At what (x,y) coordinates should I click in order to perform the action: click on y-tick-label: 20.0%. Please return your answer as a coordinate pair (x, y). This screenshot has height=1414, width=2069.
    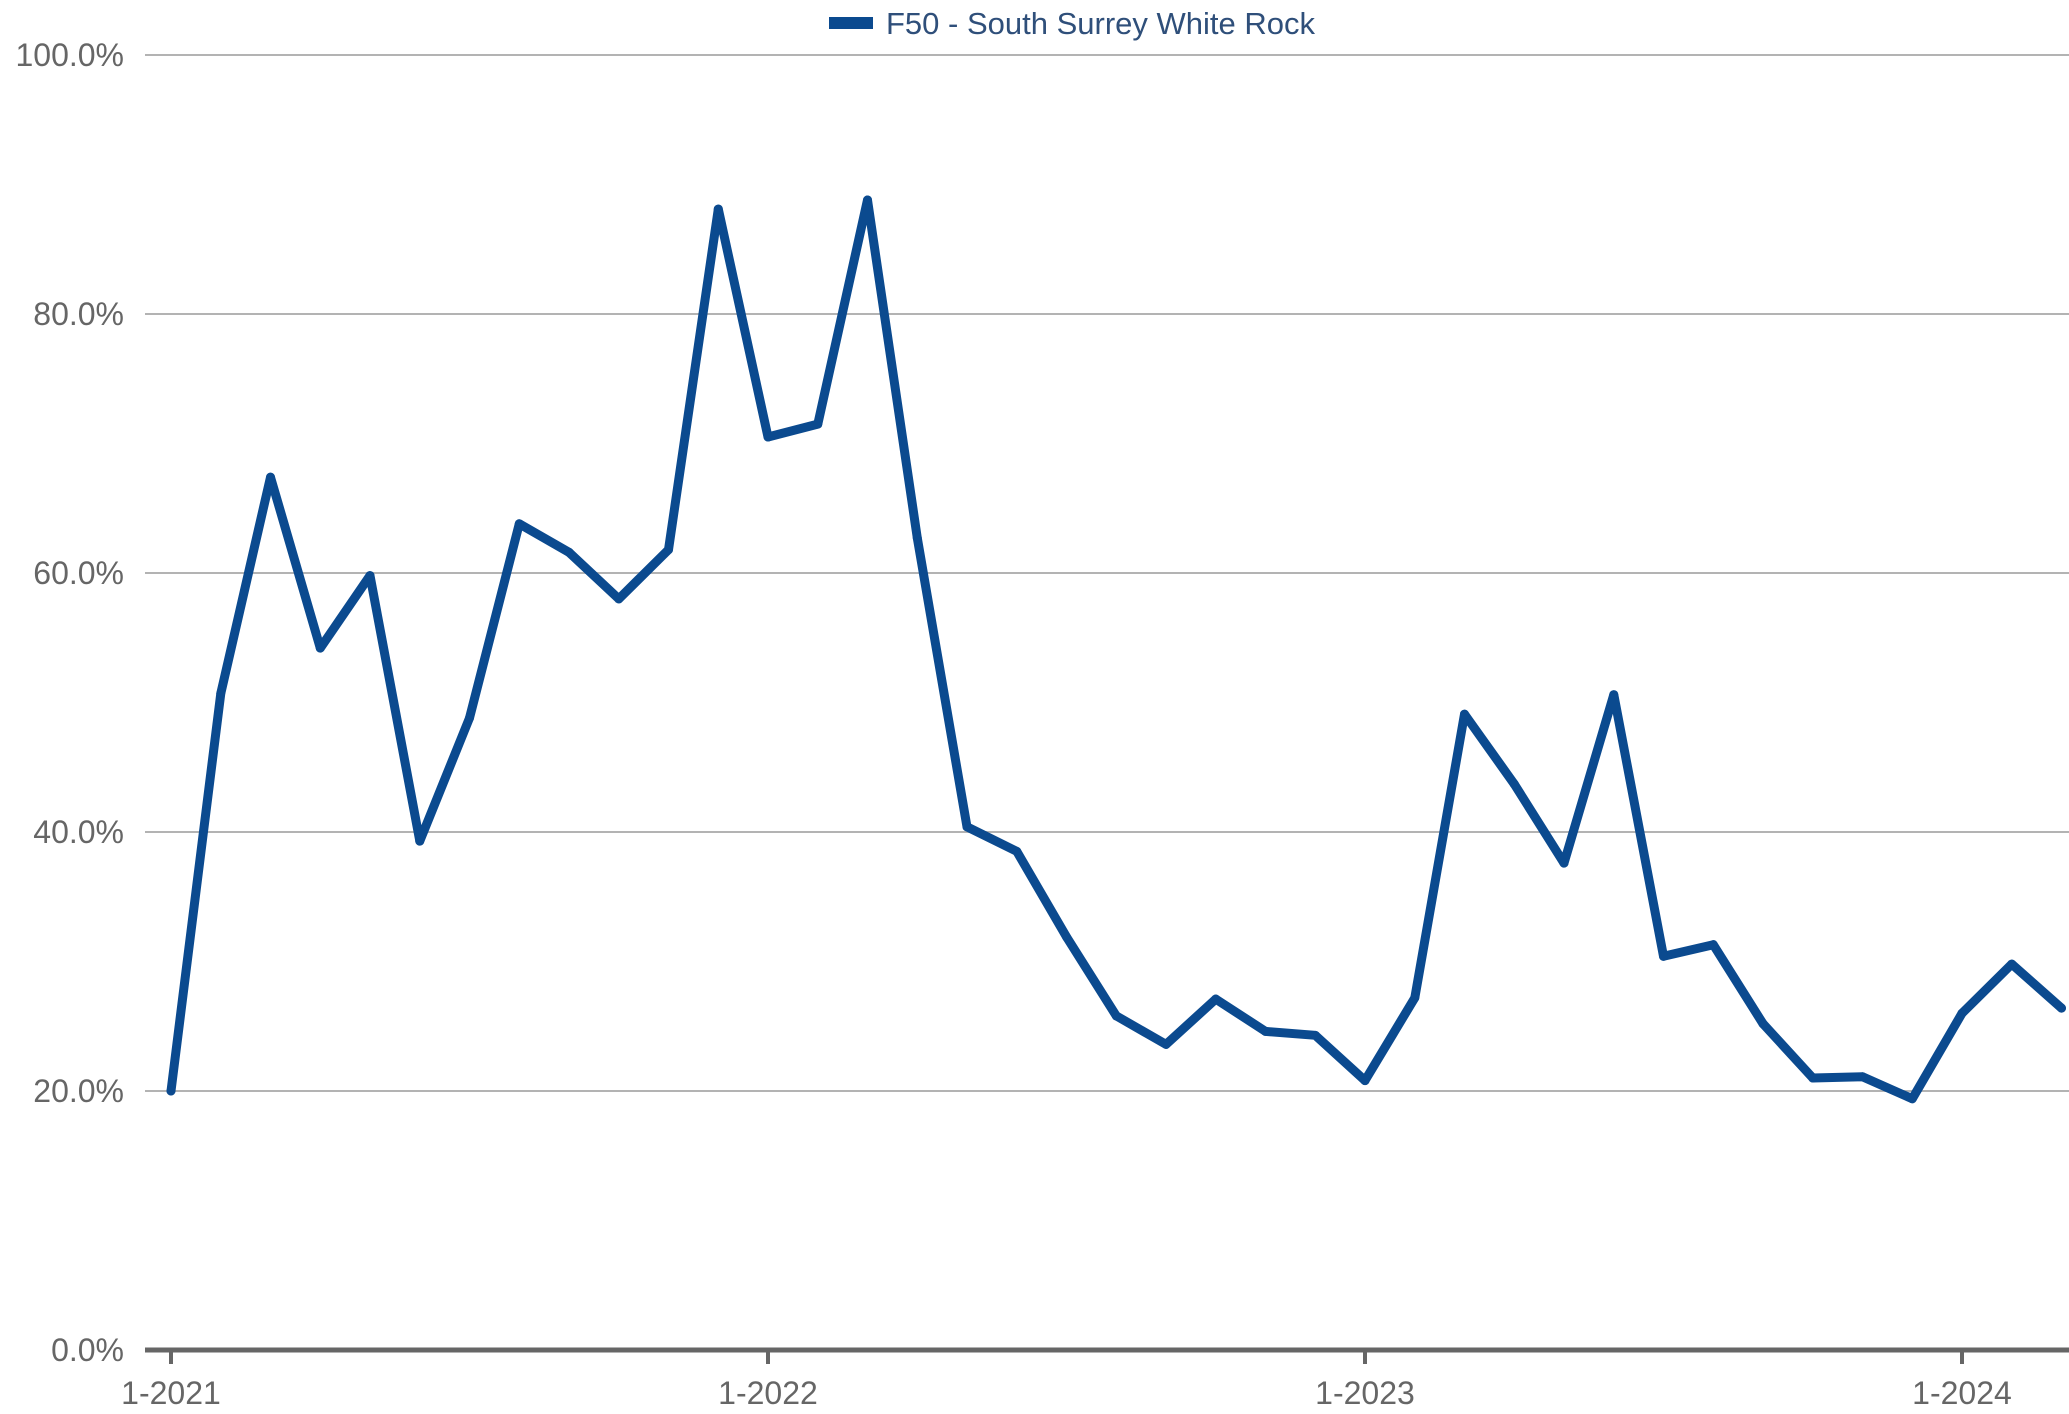
    Looking at the image, I should click on (78, 1091).